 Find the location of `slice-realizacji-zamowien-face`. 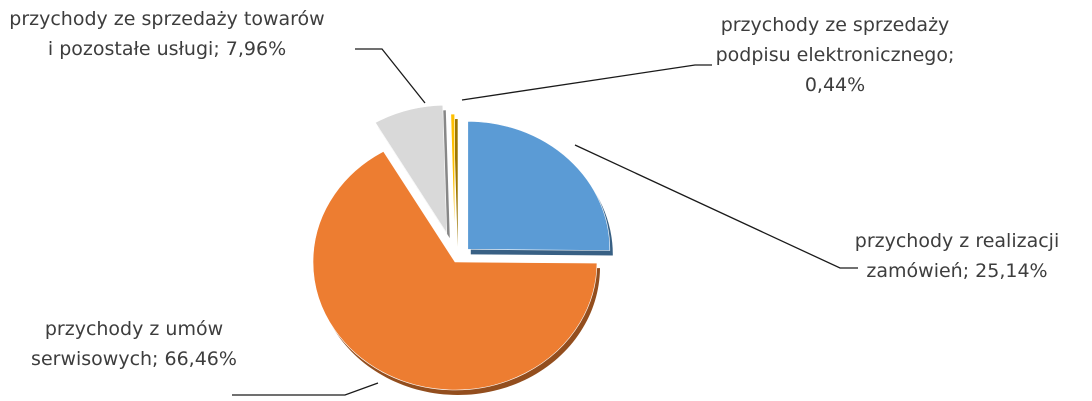

slice-realizacji-zamowien-face is located at coordinates (539, 185).